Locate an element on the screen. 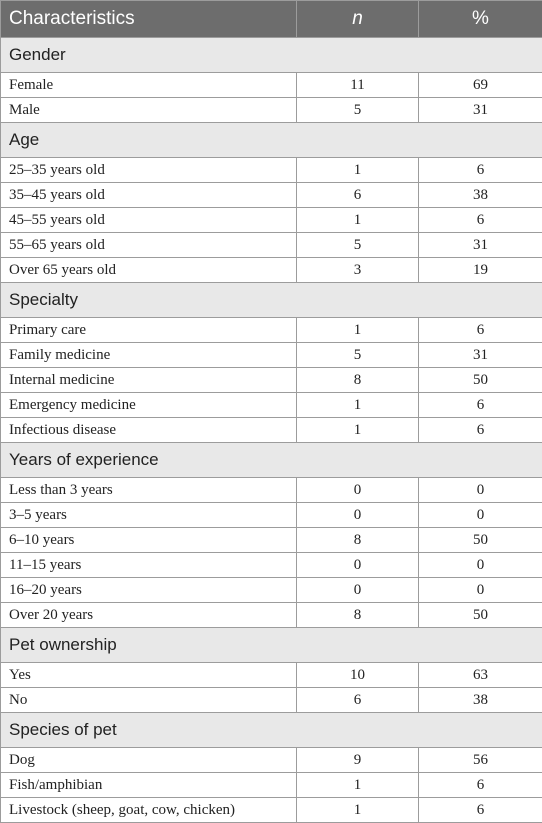 The width and height of the screenshot is (542, 823). row-percent: 38 is located at coordinates (480, 700).